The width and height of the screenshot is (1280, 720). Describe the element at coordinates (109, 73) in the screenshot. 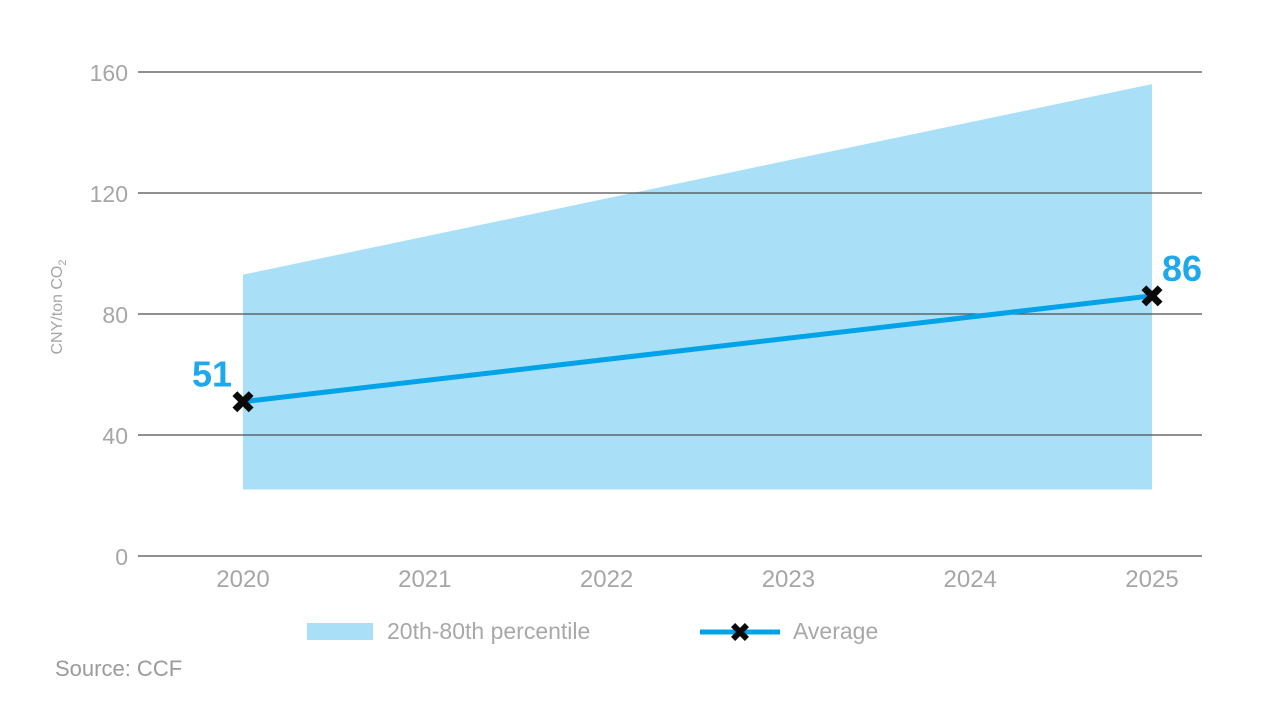

I see `y-tick-label-160: 160` at that location.